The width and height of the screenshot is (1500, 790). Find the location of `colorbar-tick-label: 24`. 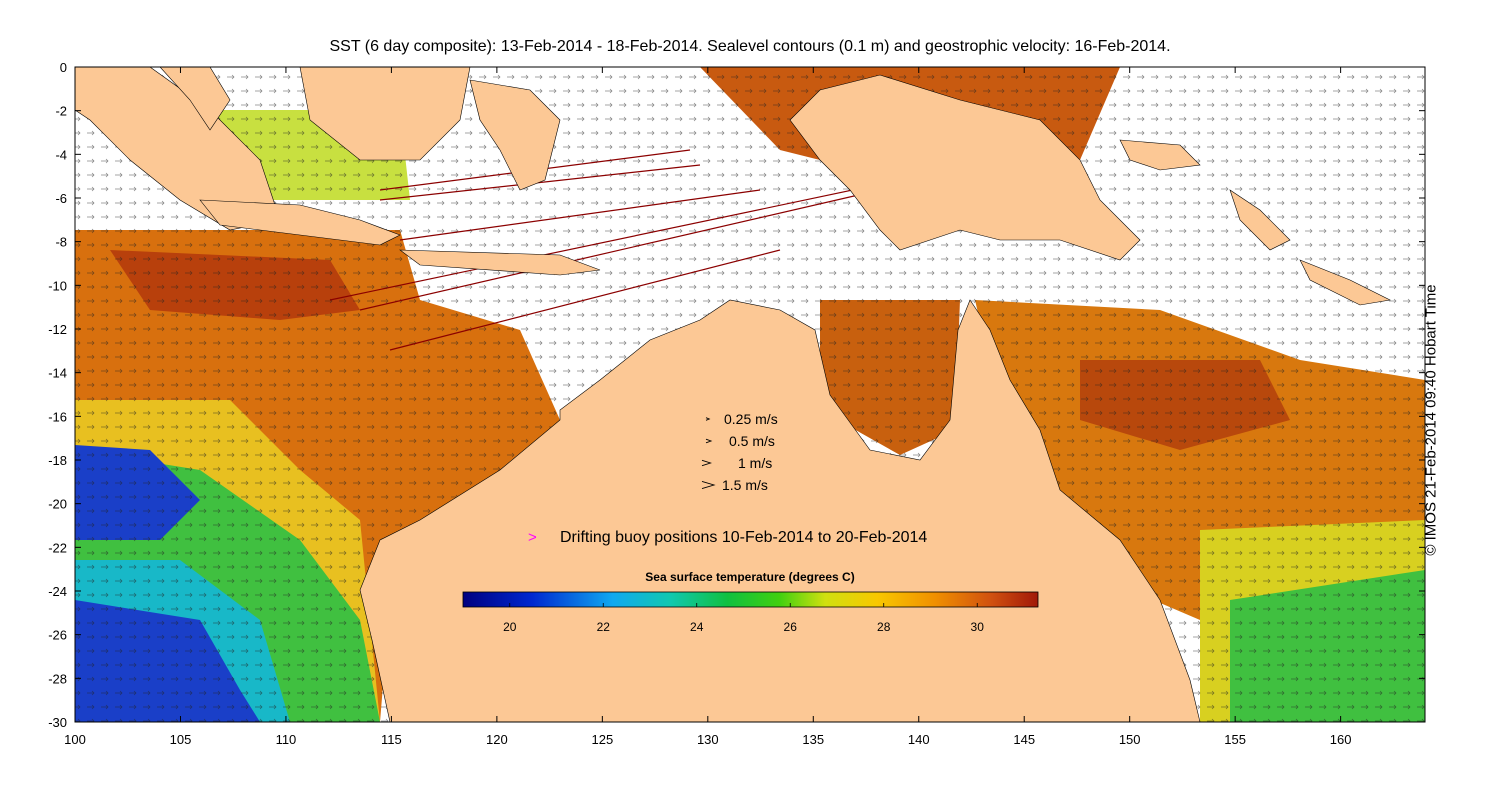

colorbar-tick-label: 24 is located at coordinates (697, 627).